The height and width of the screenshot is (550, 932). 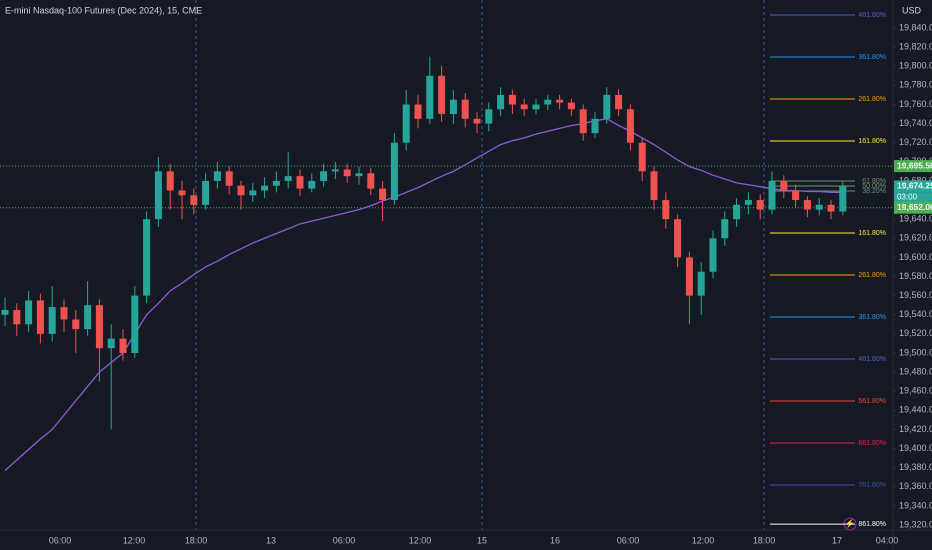 What do you see at coordinates (915, 142) in the screenshot?
I see `y-tick-label: 19,720.00` at bounding box center [915, 142].